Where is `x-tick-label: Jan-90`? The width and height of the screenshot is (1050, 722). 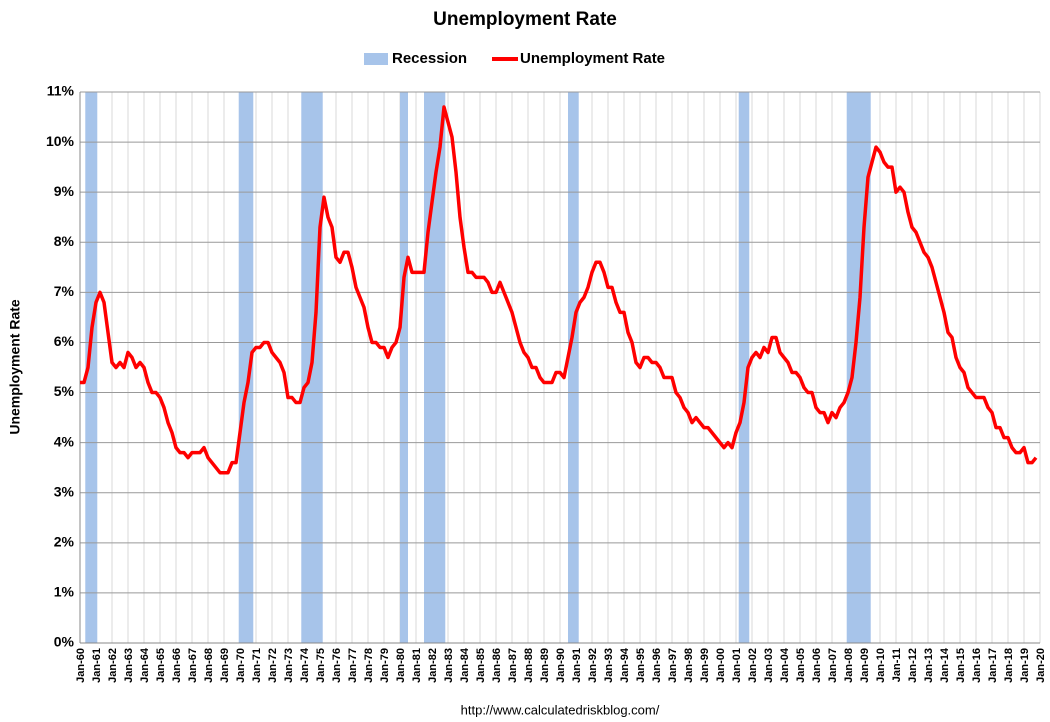
x-tick-label: Jan-90 is located at coordinates (561, 665).